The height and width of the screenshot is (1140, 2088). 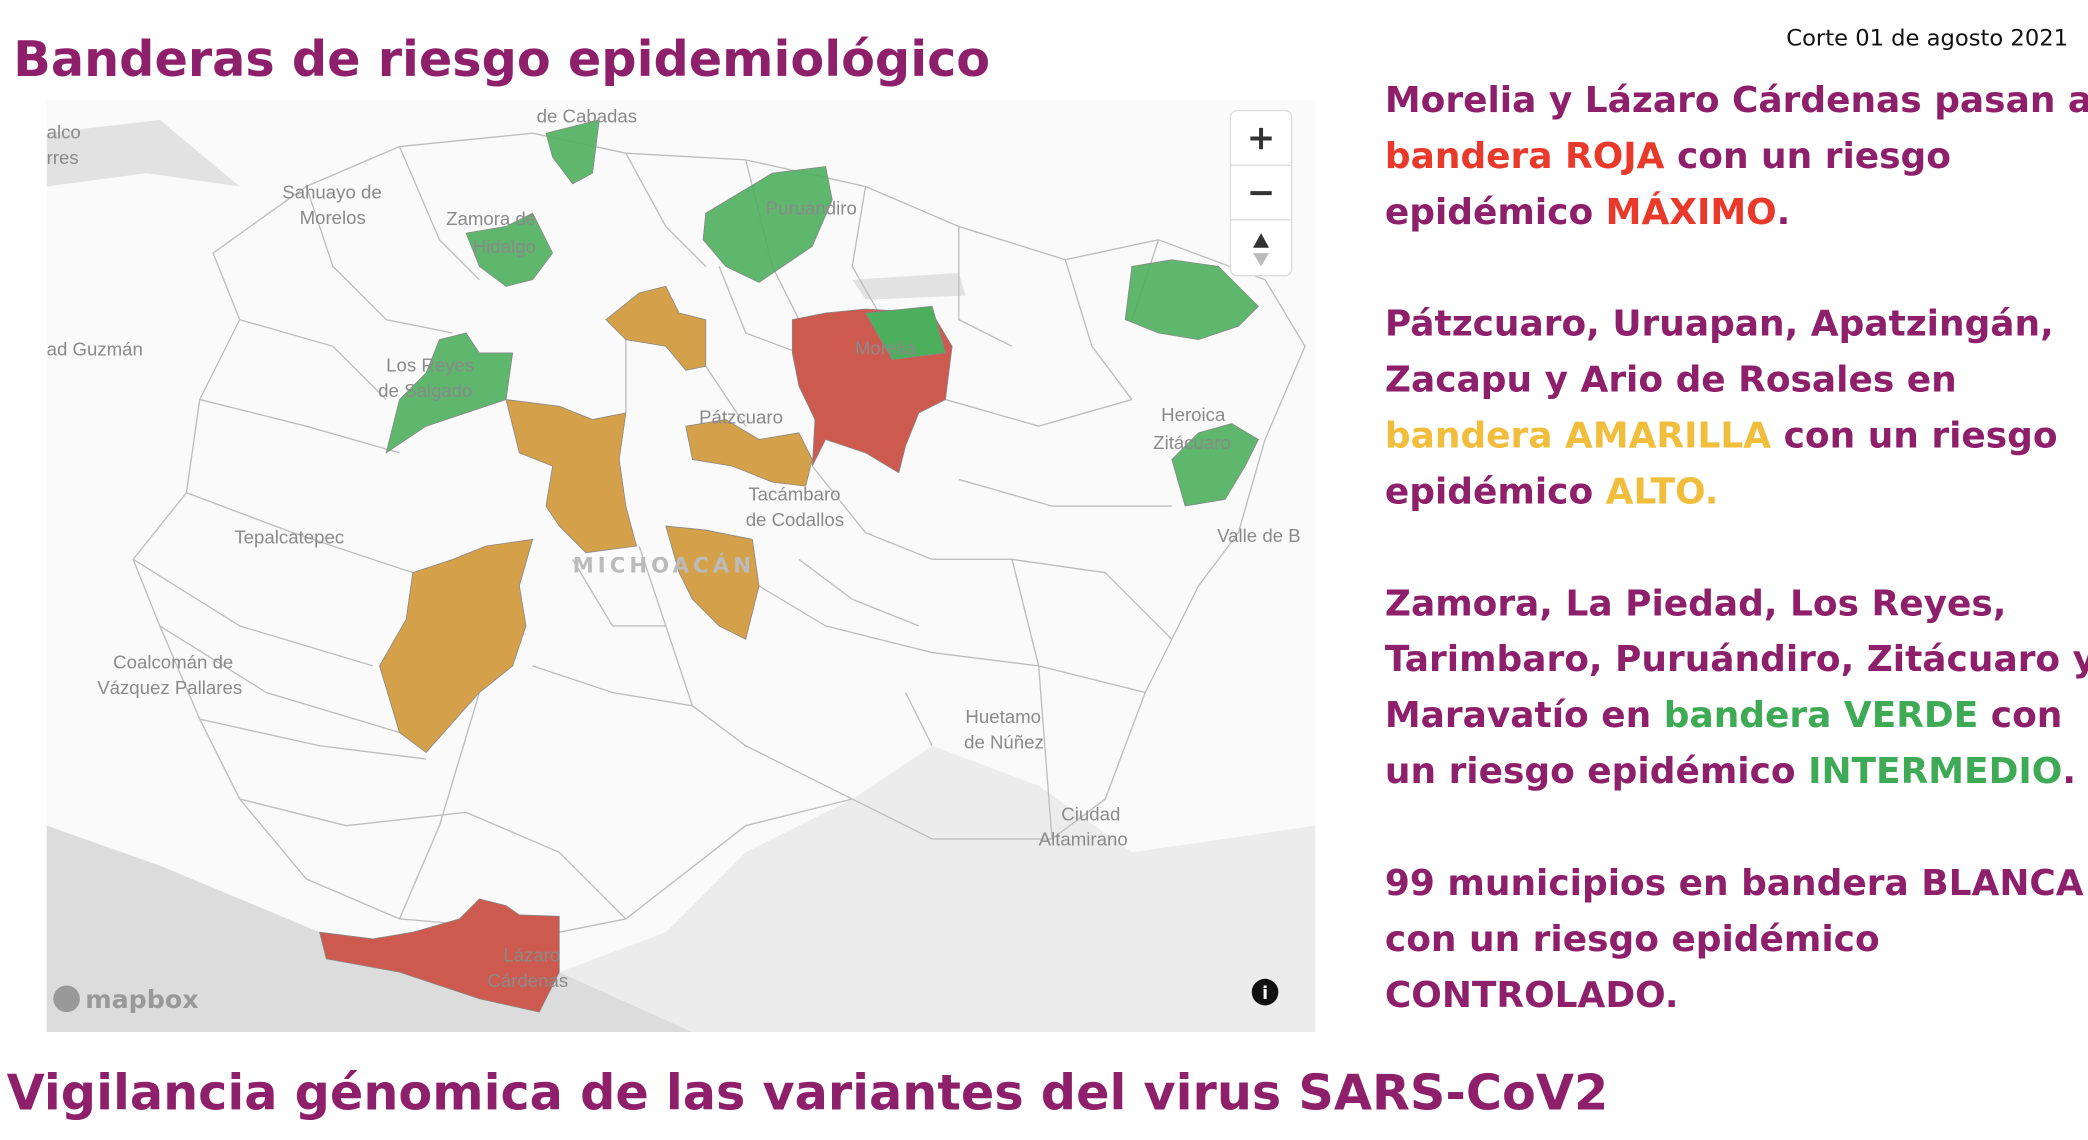 I want to click on summary-line: Zamora, La Piedad, Los Reyes,, so click(x=1696, y=603).